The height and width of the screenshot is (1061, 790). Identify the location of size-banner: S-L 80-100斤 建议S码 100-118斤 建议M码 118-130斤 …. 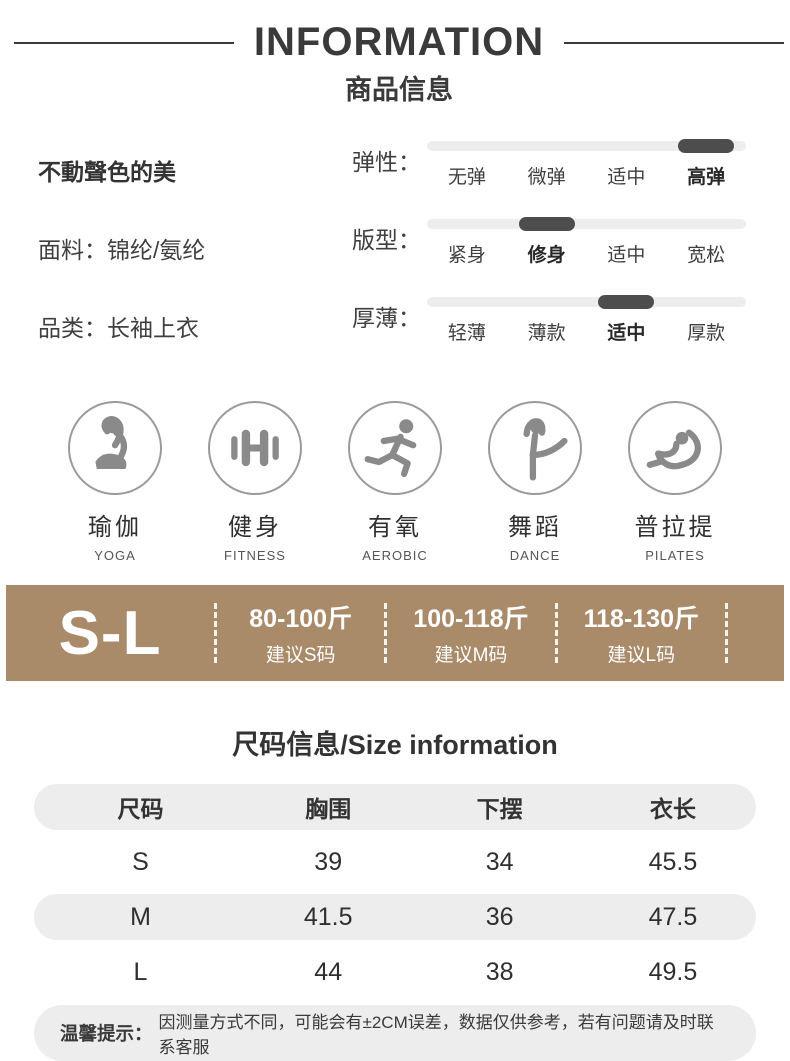
(395, 633).